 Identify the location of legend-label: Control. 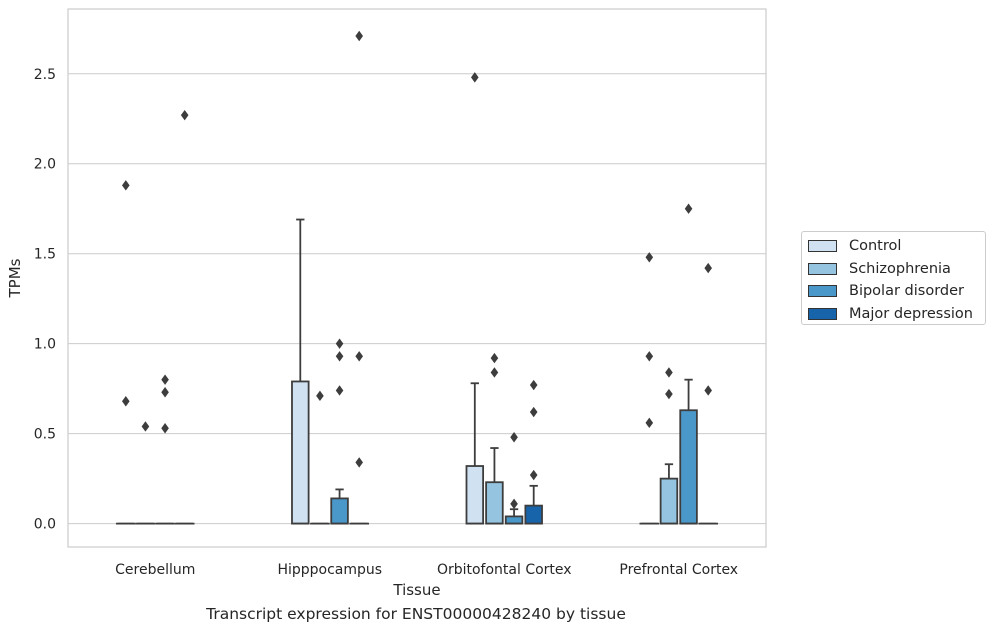
(875, 246).